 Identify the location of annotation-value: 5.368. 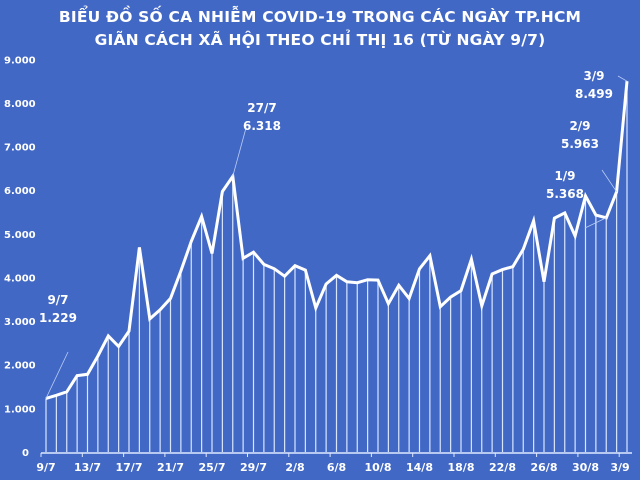
(565, 194).